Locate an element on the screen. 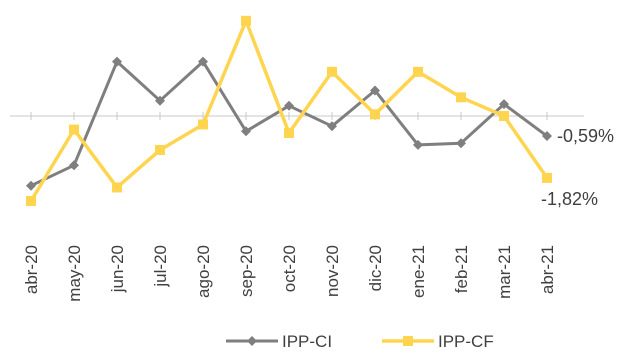  x-tick-label: ago-20 is located at coordinates (203, 271).